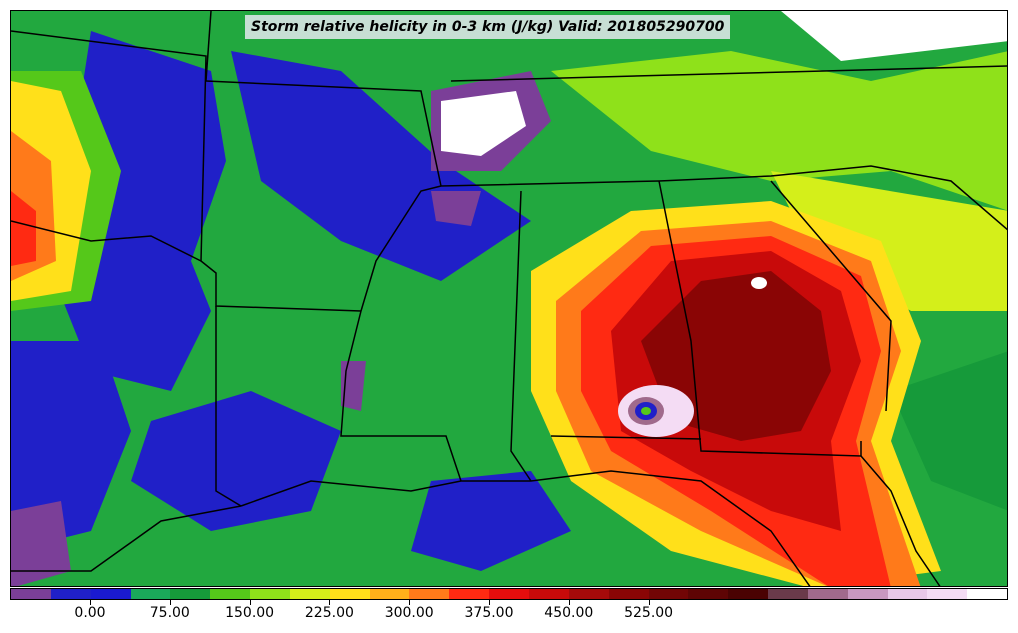 The height and width of the screenshot is (633, 1018). Describe the element at coordinates (760, 318) in the screenshot. I see `boundary-al-ga-fl` at that location.